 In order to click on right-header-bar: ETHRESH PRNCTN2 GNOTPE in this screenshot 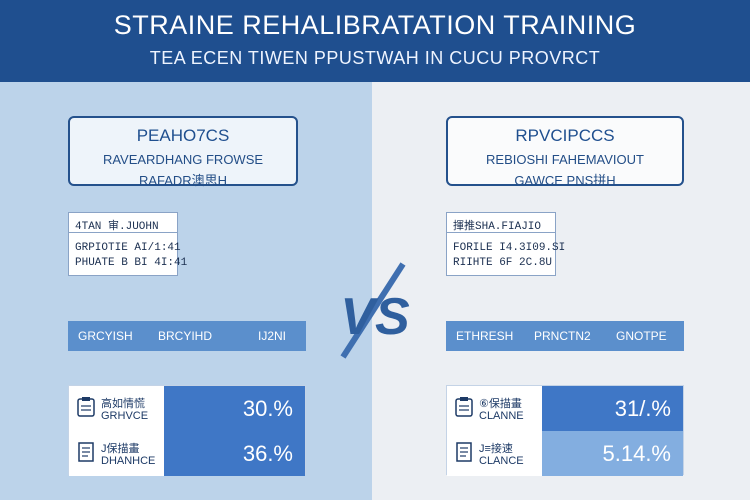, I will do `click(565, 336)`.